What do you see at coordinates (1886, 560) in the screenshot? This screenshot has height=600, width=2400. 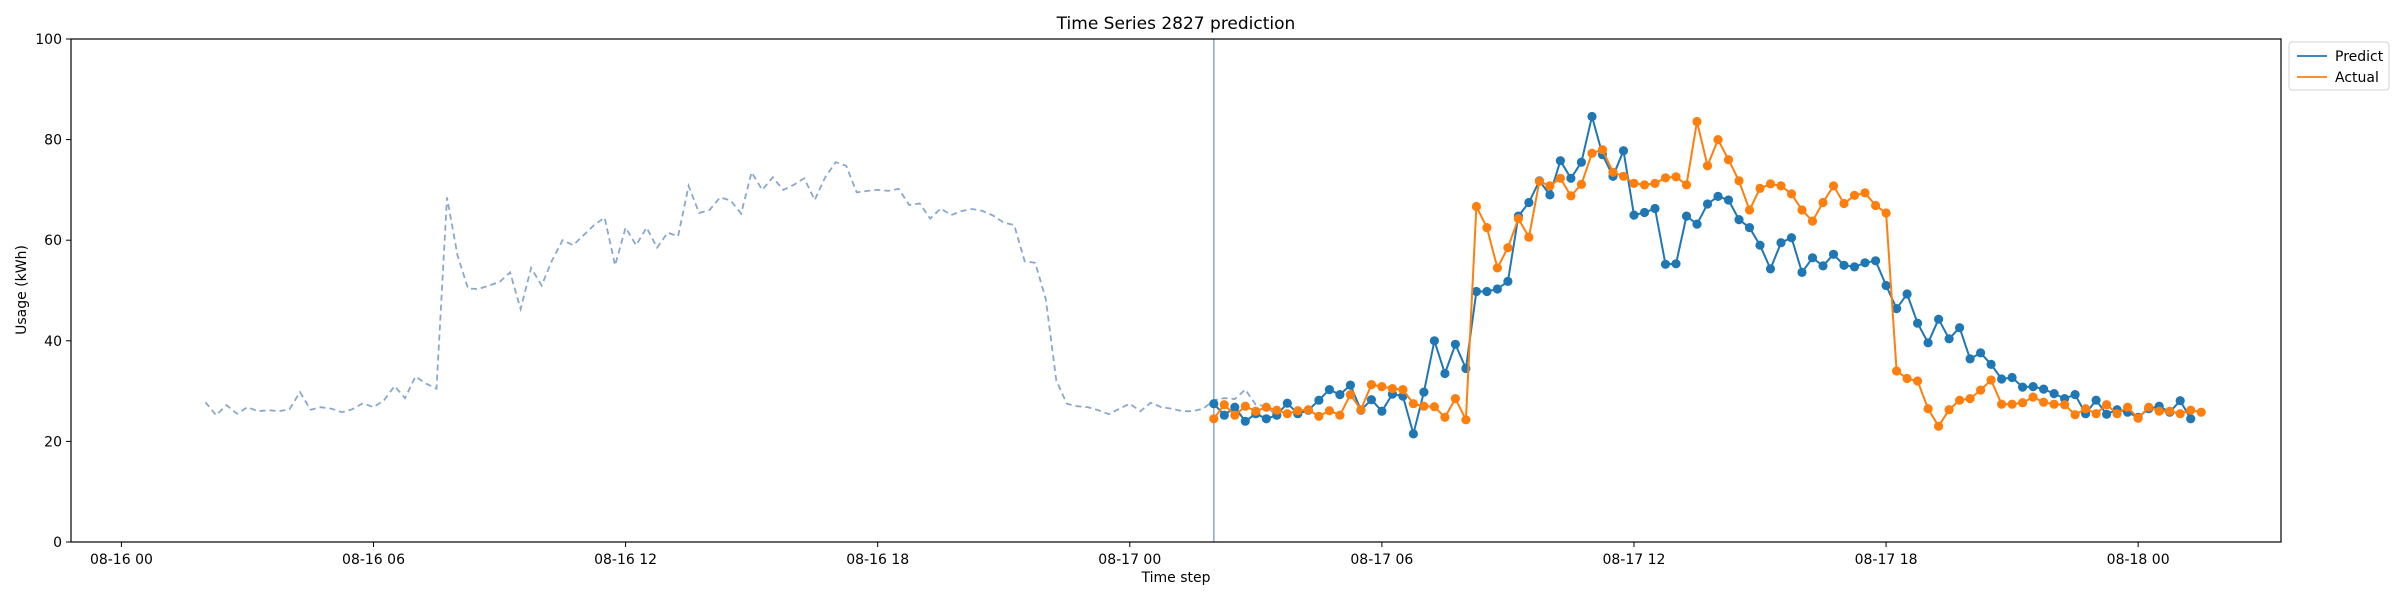 I see `x-tick-label: 08-17 18` at bounding box center [1886, 560].